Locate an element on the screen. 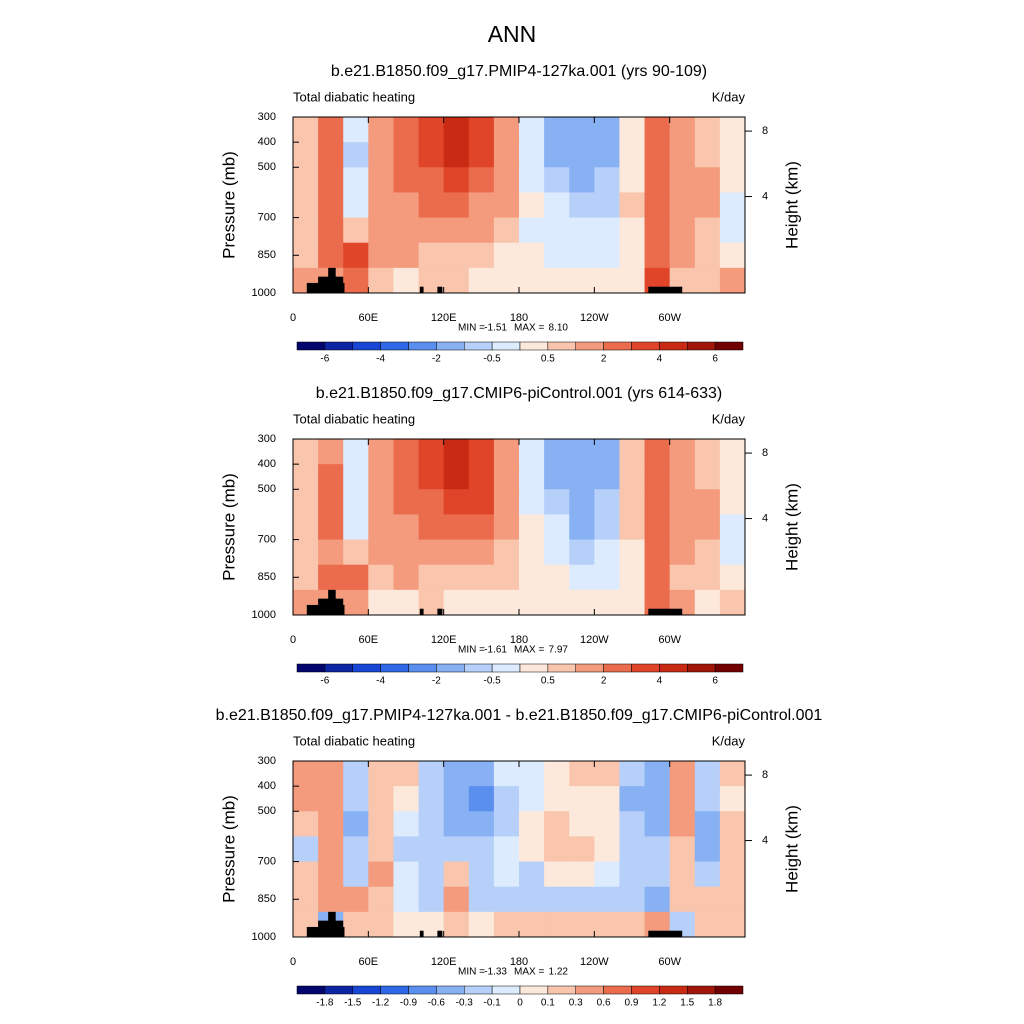 The height and width of the screenshot is (1024, 1024). colorbar-label: 1.5 is located at coordinates (687, 1003).